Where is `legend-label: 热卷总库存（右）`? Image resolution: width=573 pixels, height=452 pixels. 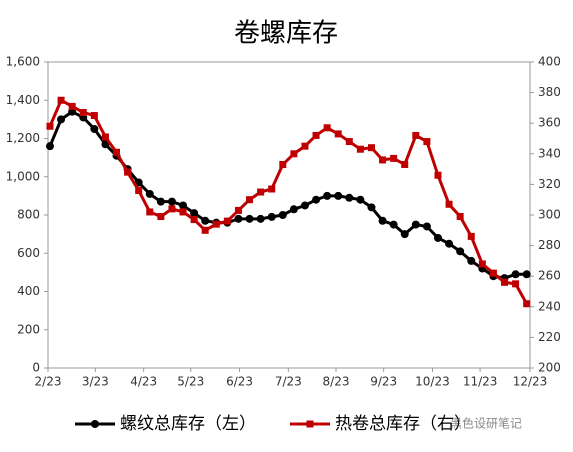 legend-label: 热卷总库存（右） is located at coordinates (403, 424).